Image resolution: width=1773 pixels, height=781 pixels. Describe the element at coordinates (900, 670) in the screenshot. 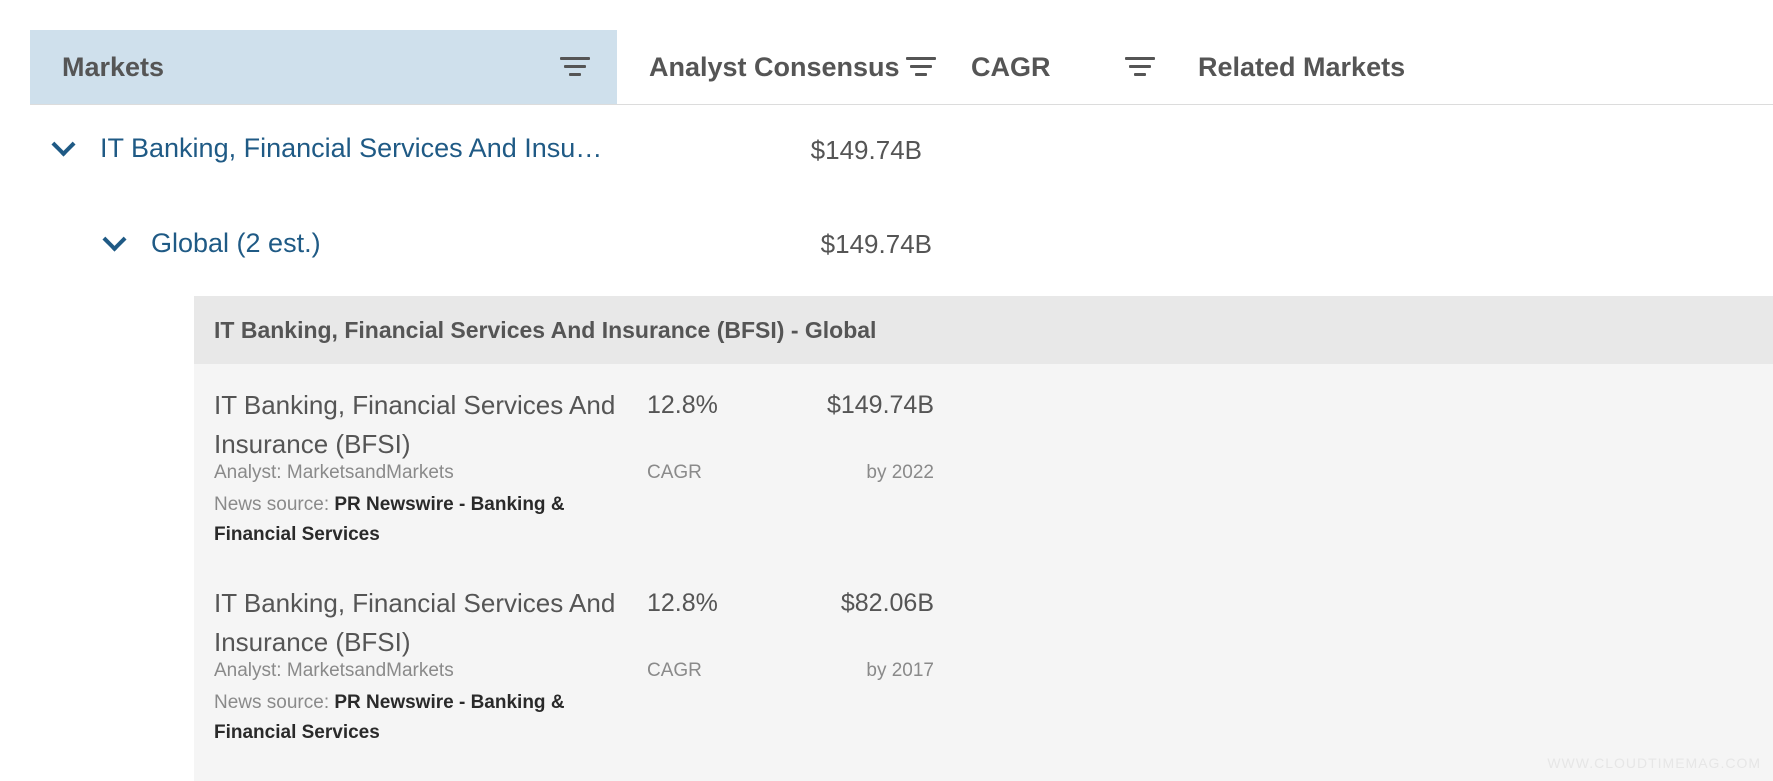

I see `estimate-year: by 2017` at that location.